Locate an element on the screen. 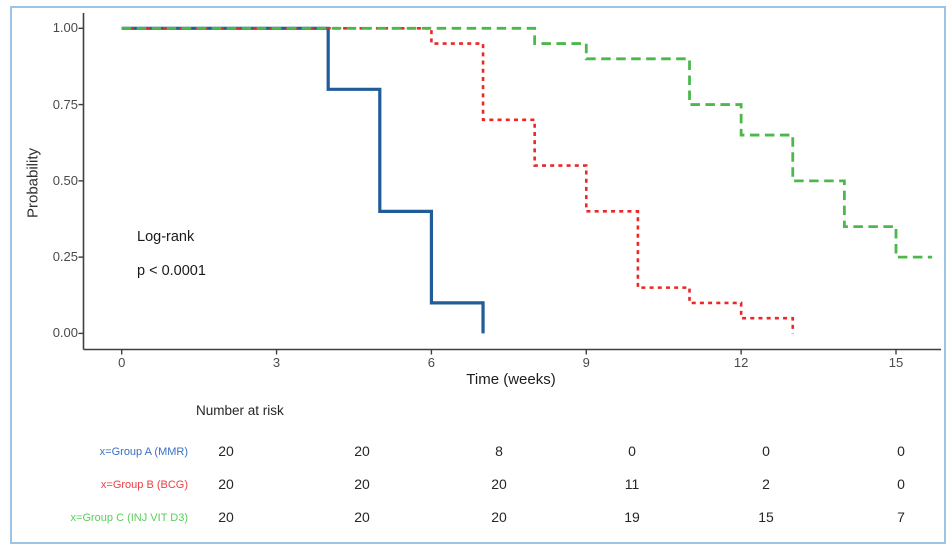 The height and width of the screenshot is (550, 948). x-tick-label: 12 is located at coordinates (741, 362).